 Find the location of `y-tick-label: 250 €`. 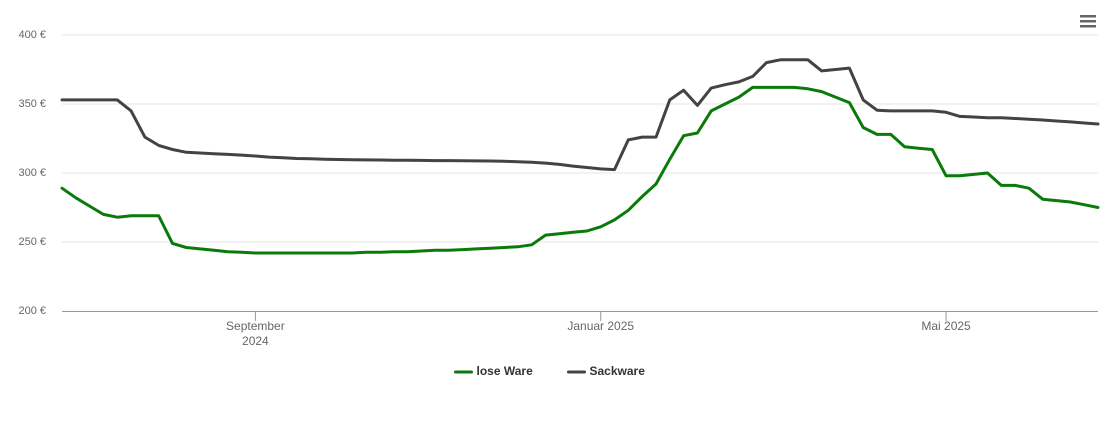

y-tick-label: 250 € is located at coordinates (32, 242).